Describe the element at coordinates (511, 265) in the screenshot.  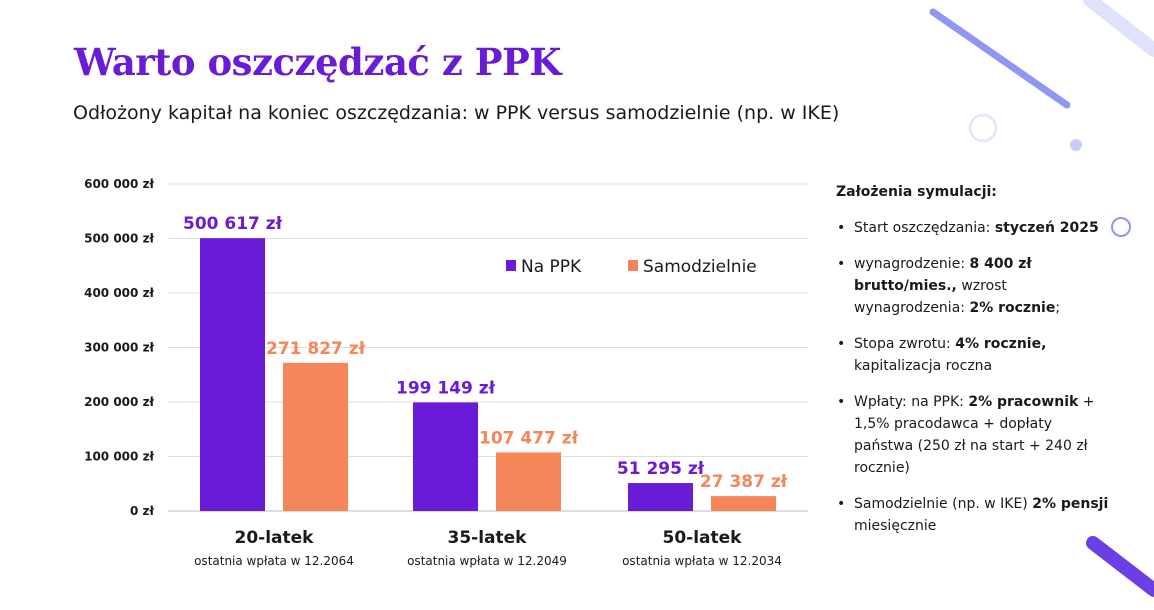
I see `legend-ppk-swatch` at that location.